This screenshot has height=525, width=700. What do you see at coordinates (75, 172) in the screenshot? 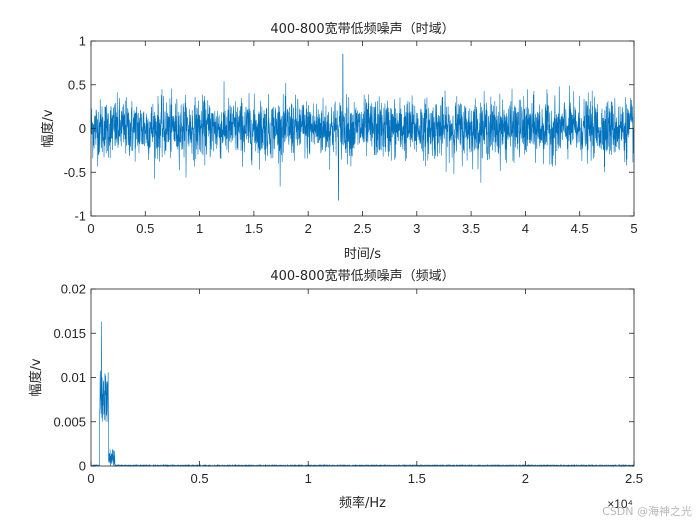
I see `y-tick-label: -0.5` at bounding box center [75, 172].